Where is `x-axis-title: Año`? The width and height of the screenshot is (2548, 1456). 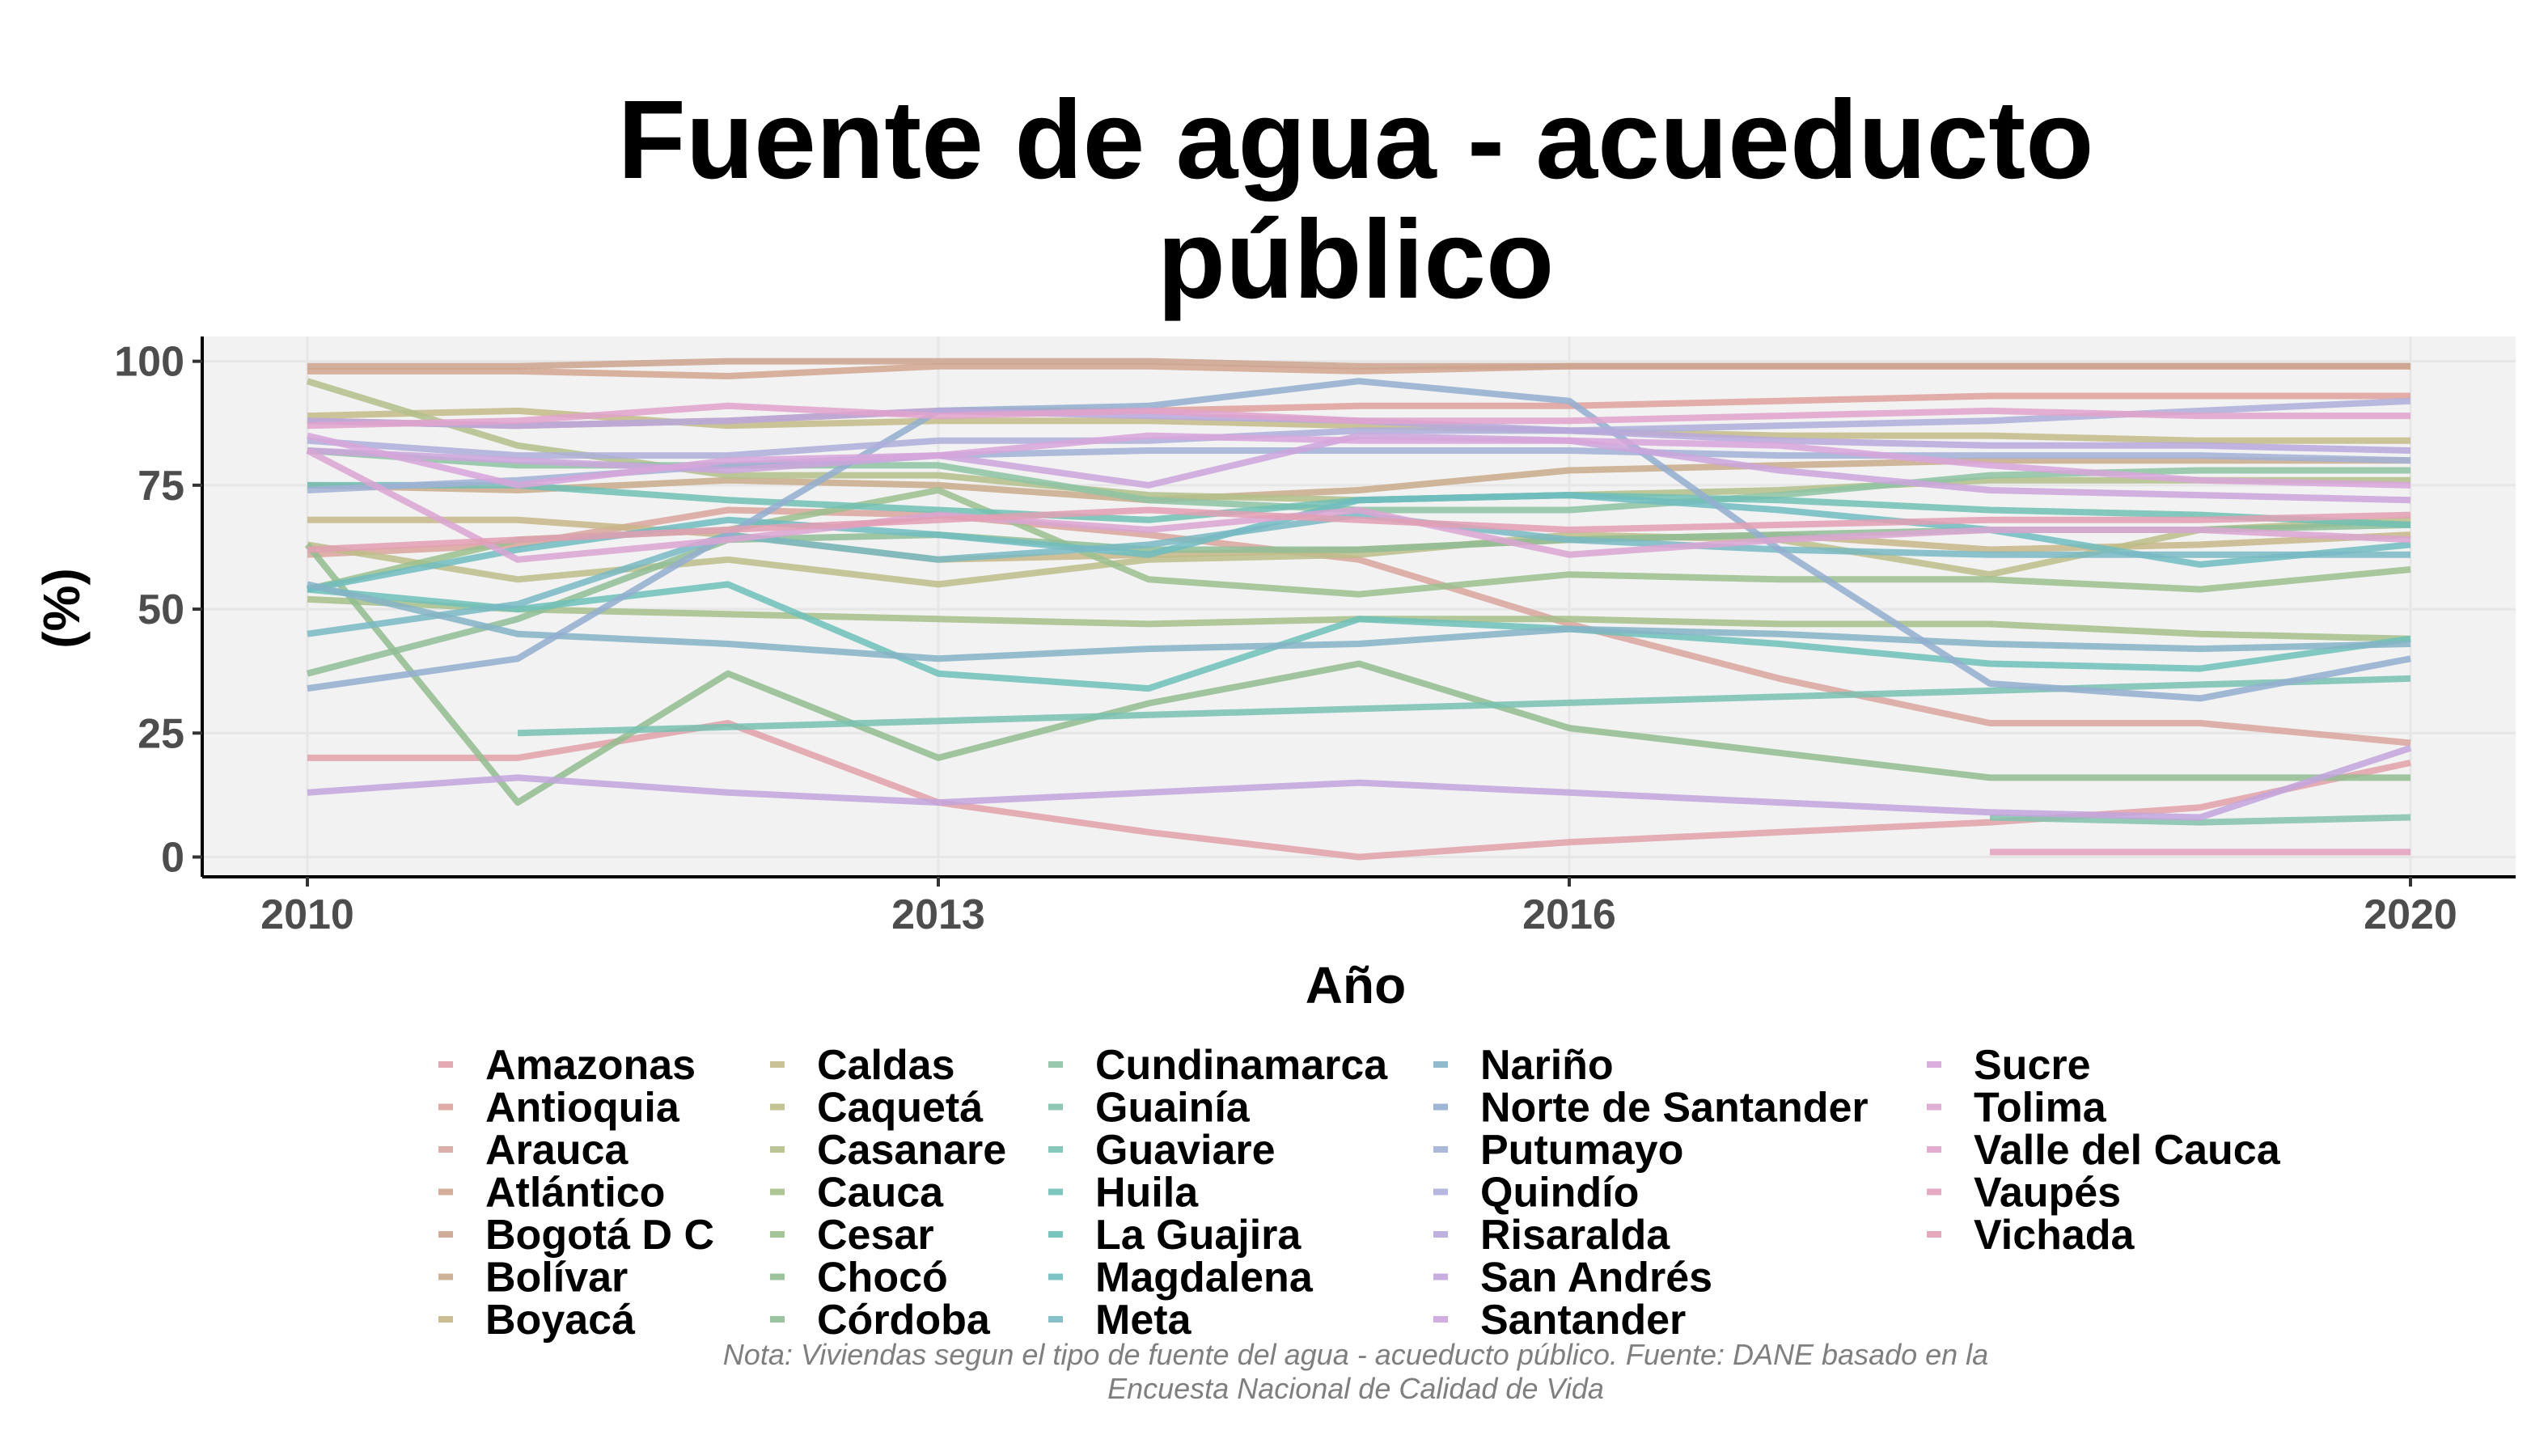 x-axis-title: Año is located at coordinates (1356, 985).